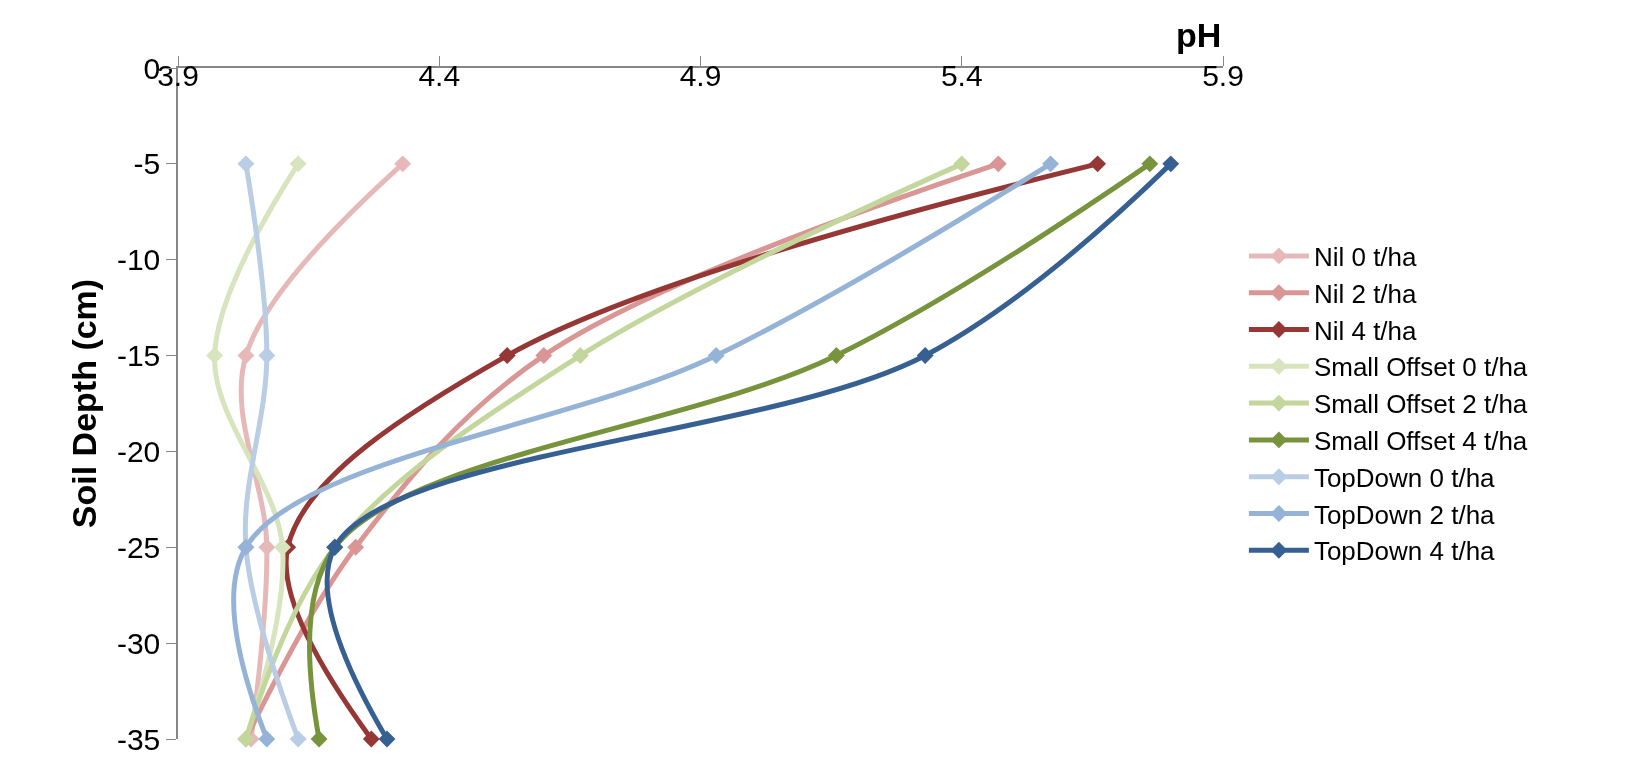 The width and height of the screenshot is (1635, 768). I want to click on legend-label: TopDown 2 t/ha, so click(1404, 514).